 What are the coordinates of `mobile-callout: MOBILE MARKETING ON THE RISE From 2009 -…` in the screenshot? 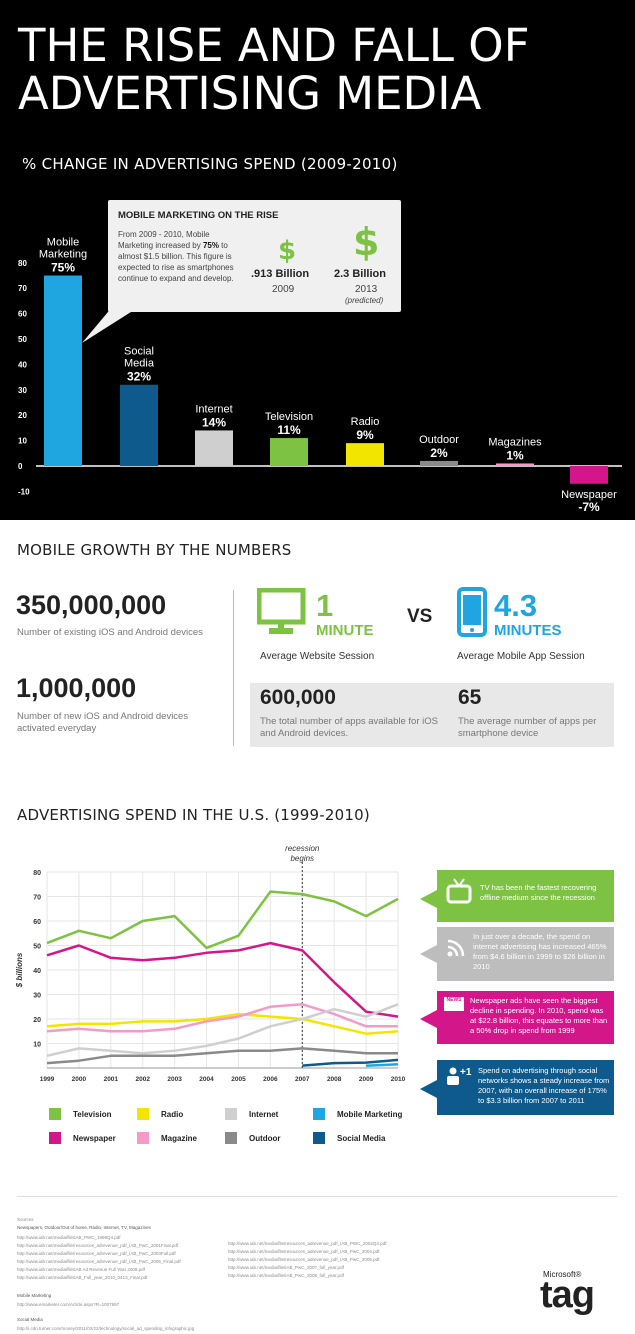 It's located at (254, 256).